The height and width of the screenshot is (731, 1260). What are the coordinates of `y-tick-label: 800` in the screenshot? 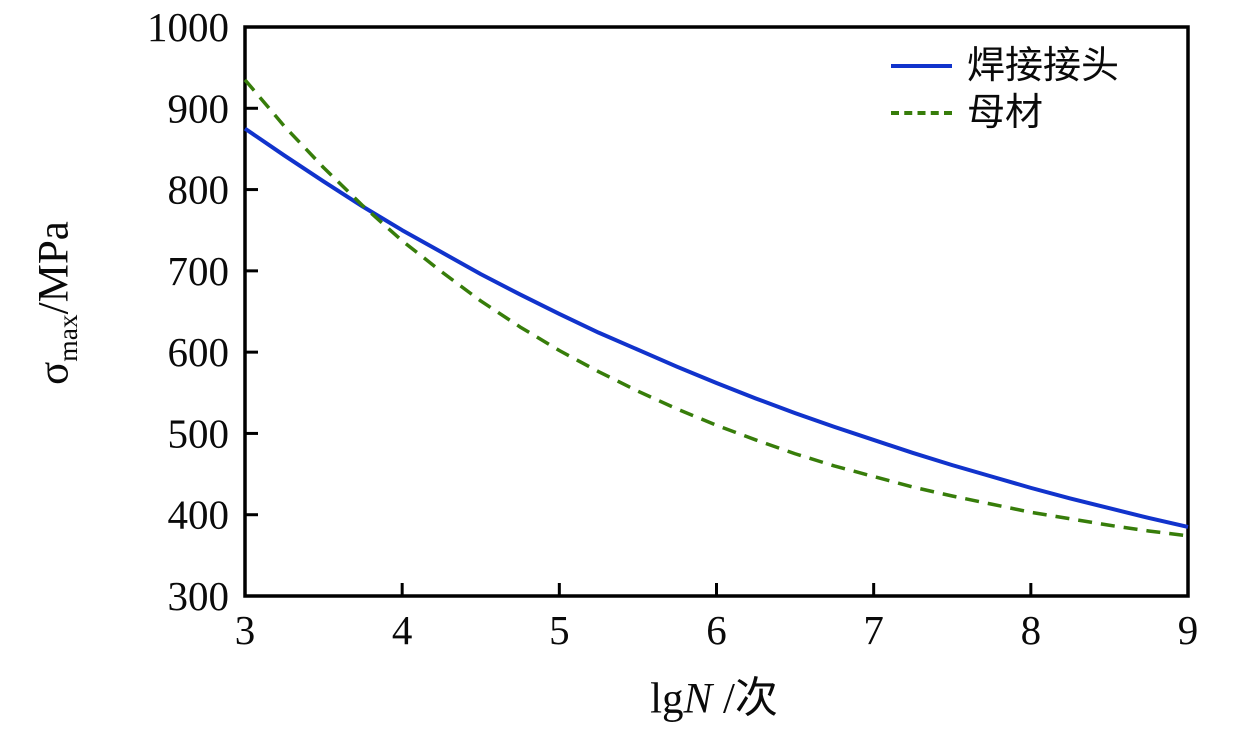 It's located at (199, 190).